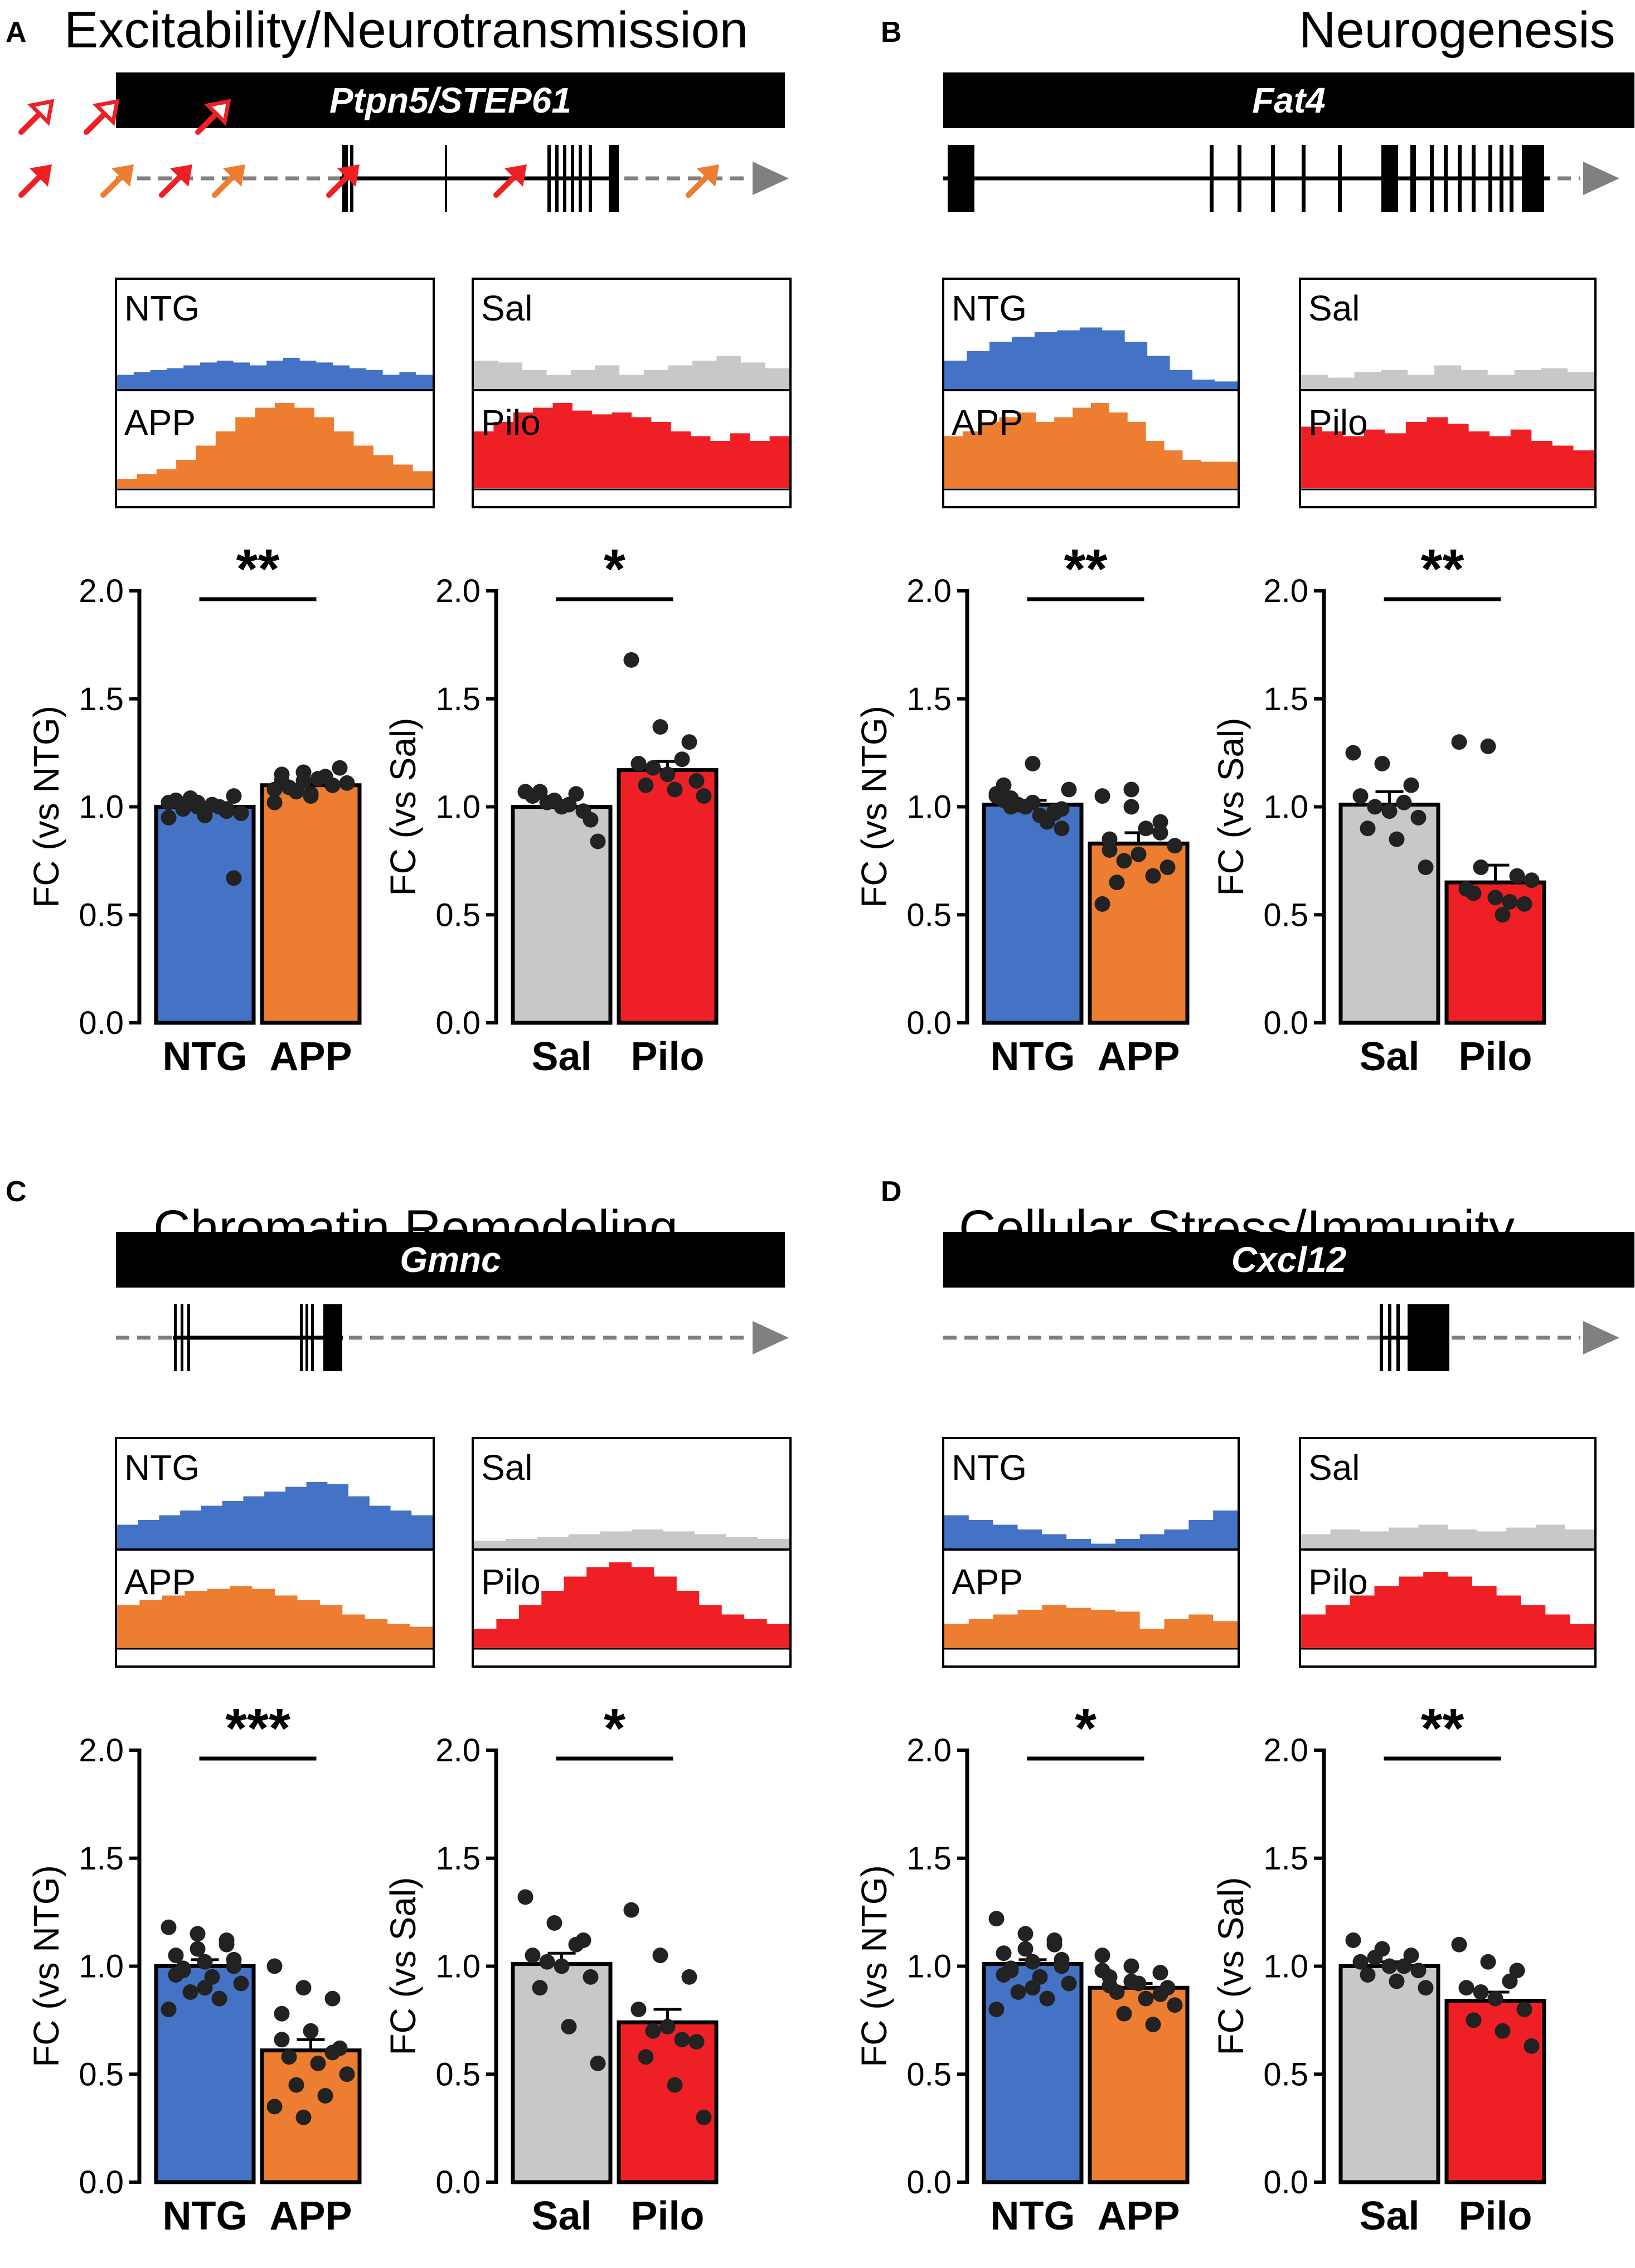 This screenshot has height=2268, width=1635. I want to click on y-tick-label: 0.0, so click(929, 1023).